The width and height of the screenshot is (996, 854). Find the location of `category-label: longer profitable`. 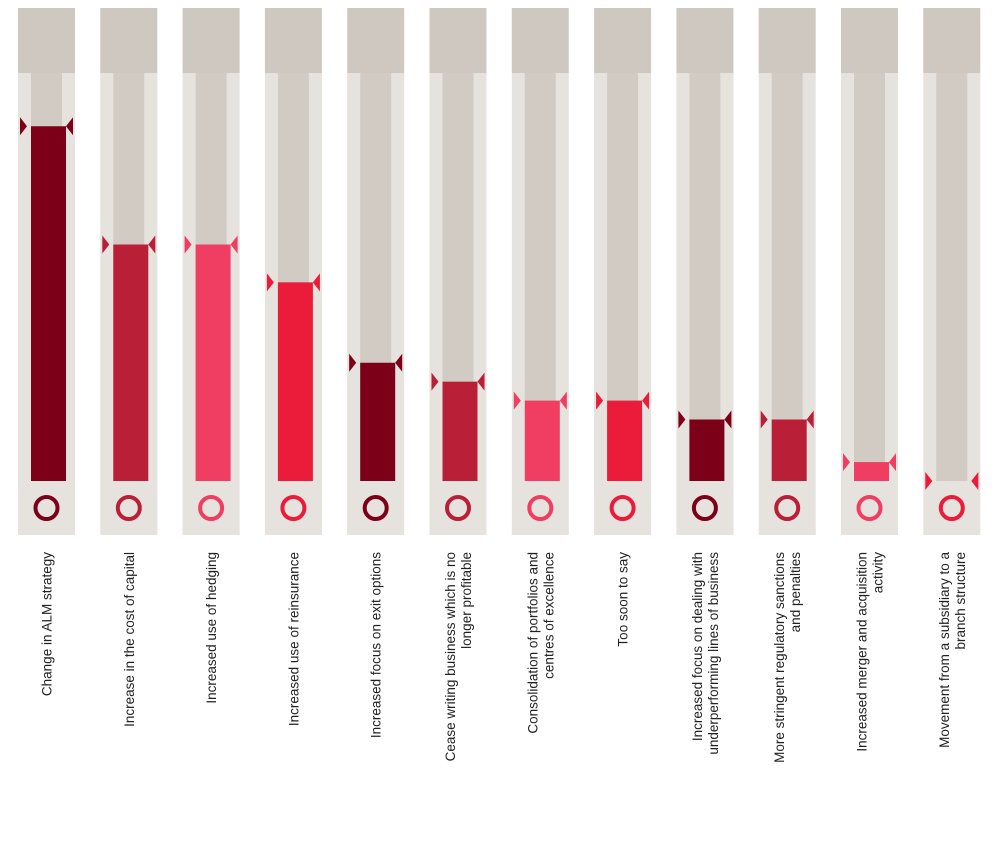

category-label: longer profitable is located at coordinates (466, 600).